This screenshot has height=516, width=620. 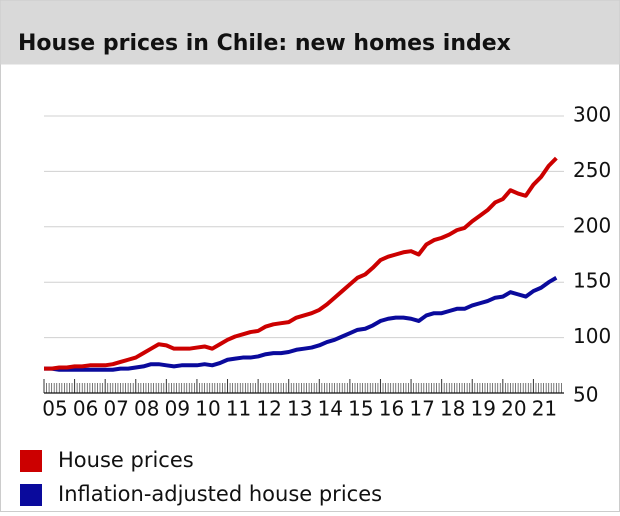 I want to click on x-tick-label: 05, so click(x=54, y=409).